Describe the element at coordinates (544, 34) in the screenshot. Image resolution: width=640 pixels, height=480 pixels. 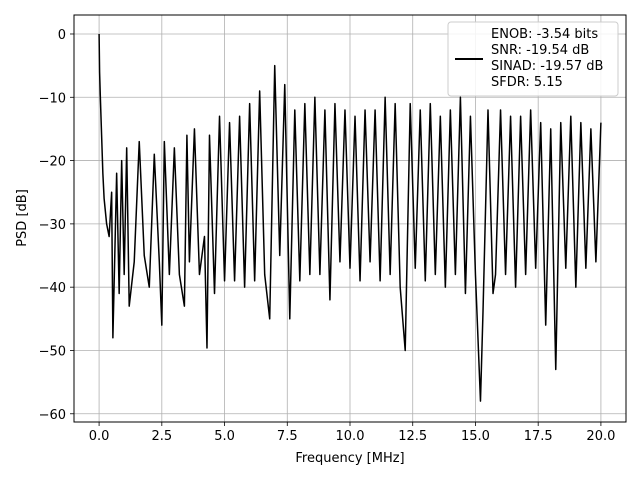
I see `legend-enob: ENOB: -3.54 bits` at that location.